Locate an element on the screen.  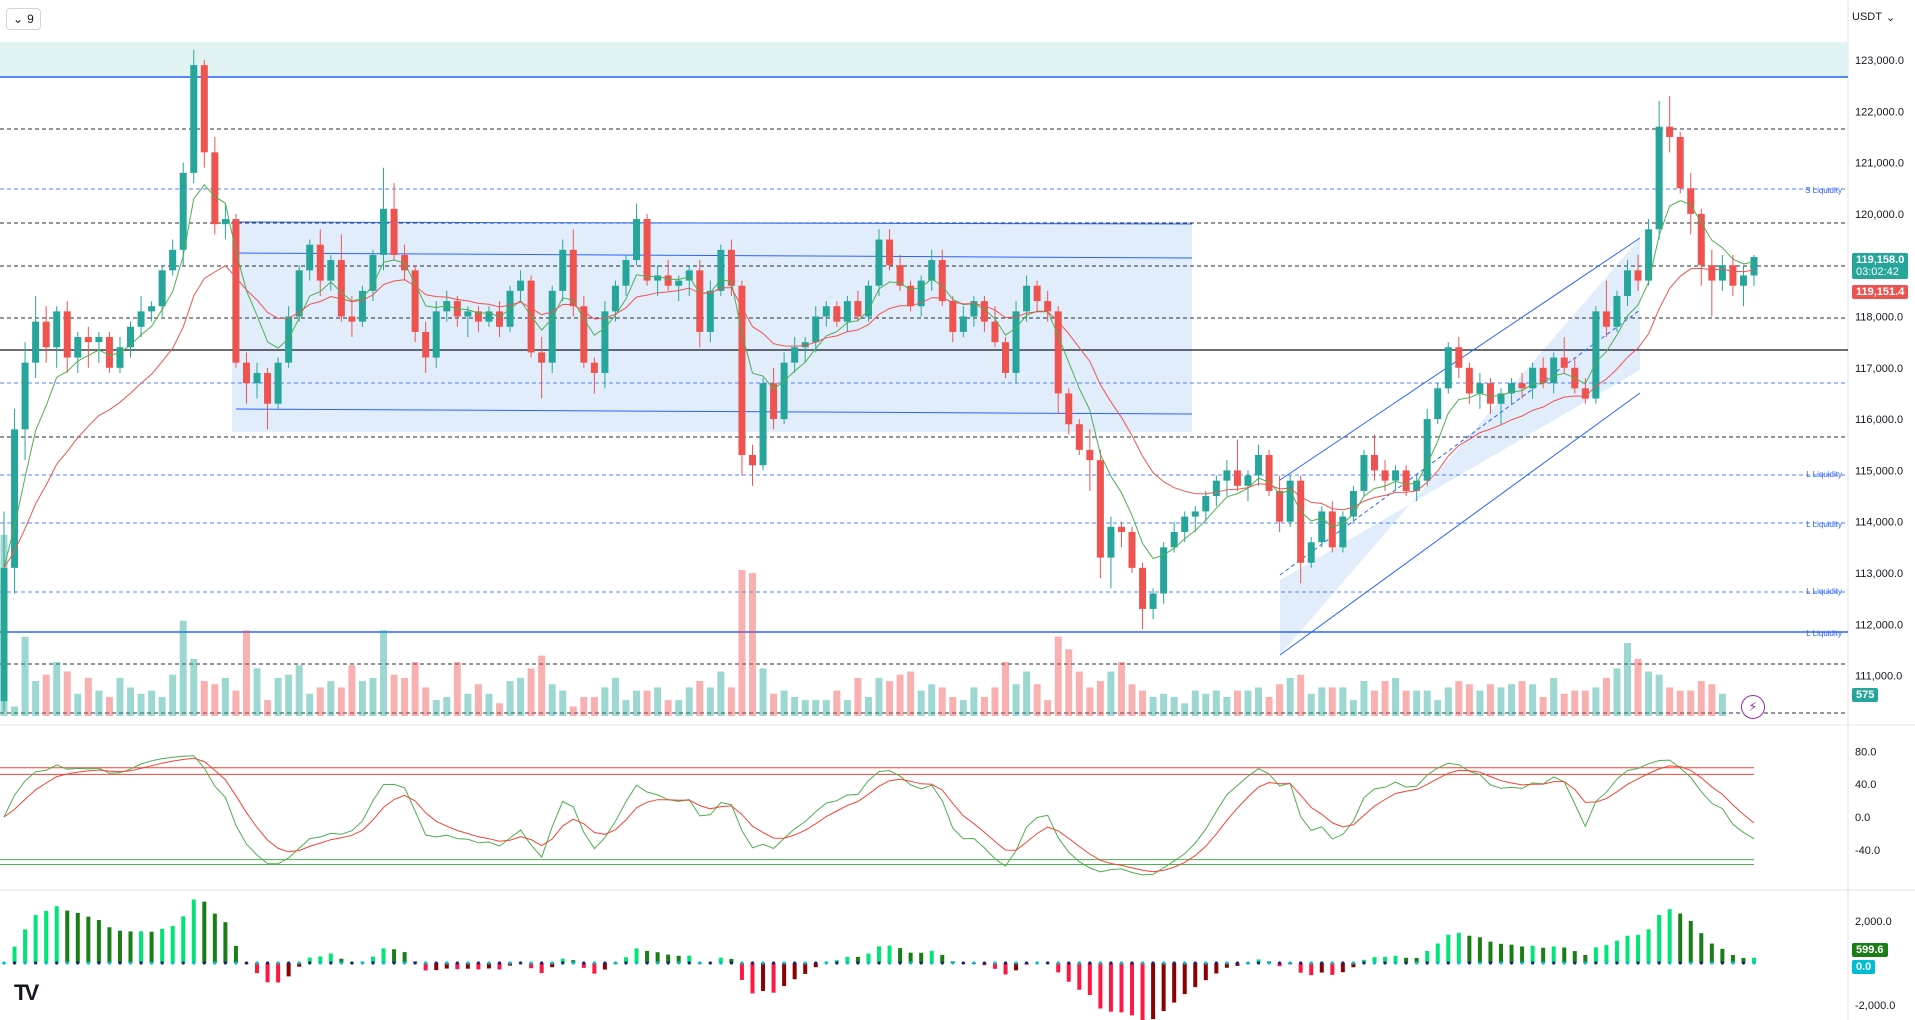
price-tick-label: 116,000.0 is located at coordinates (1879, 420).